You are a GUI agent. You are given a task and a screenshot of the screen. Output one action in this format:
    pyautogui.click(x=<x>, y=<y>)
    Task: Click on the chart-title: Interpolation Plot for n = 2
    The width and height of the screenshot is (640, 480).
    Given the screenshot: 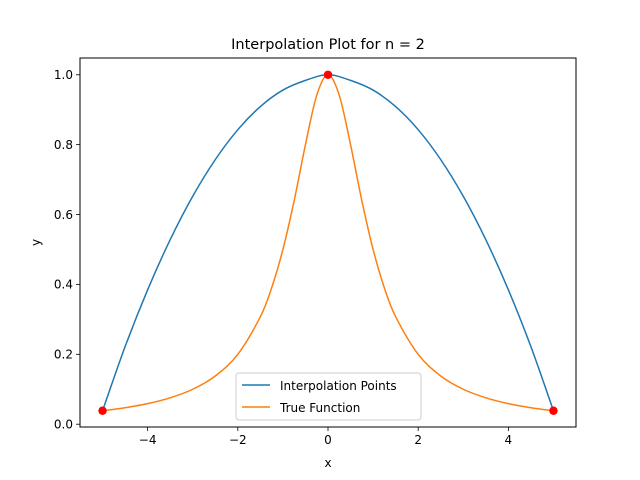 What is the action you would take?
    pyautogui.click(x=328, y=45)
    